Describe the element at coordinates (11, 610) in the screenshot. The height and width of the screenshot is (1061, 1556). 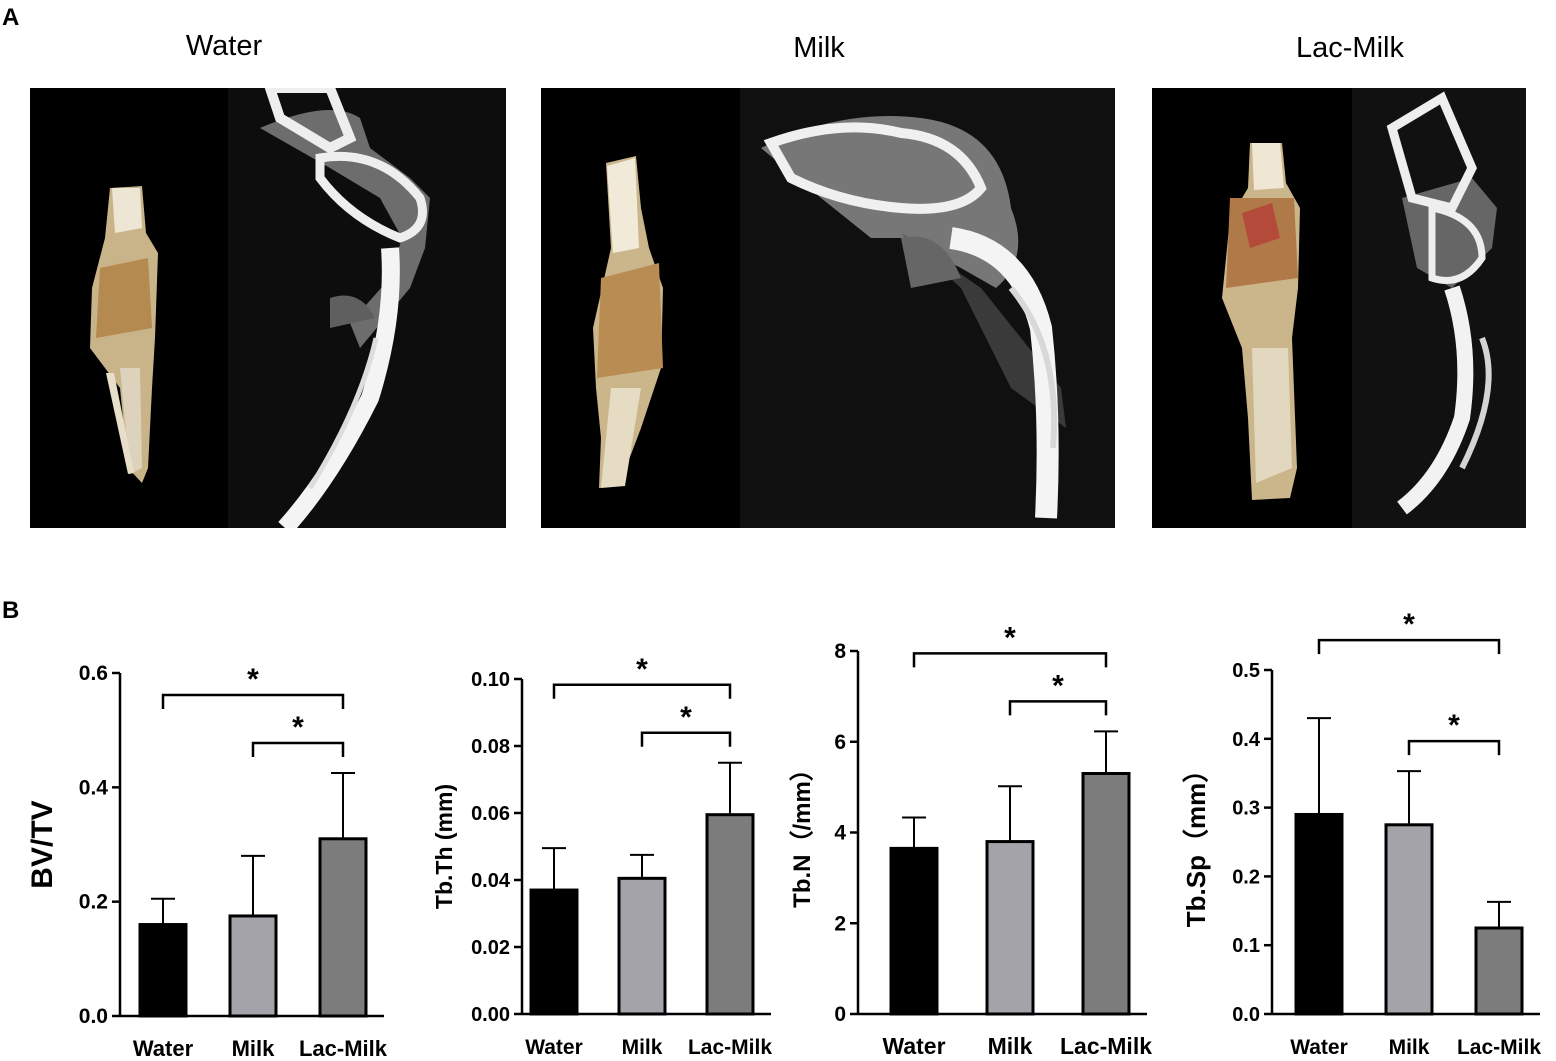
I see `panel-label-b: B` at that location.